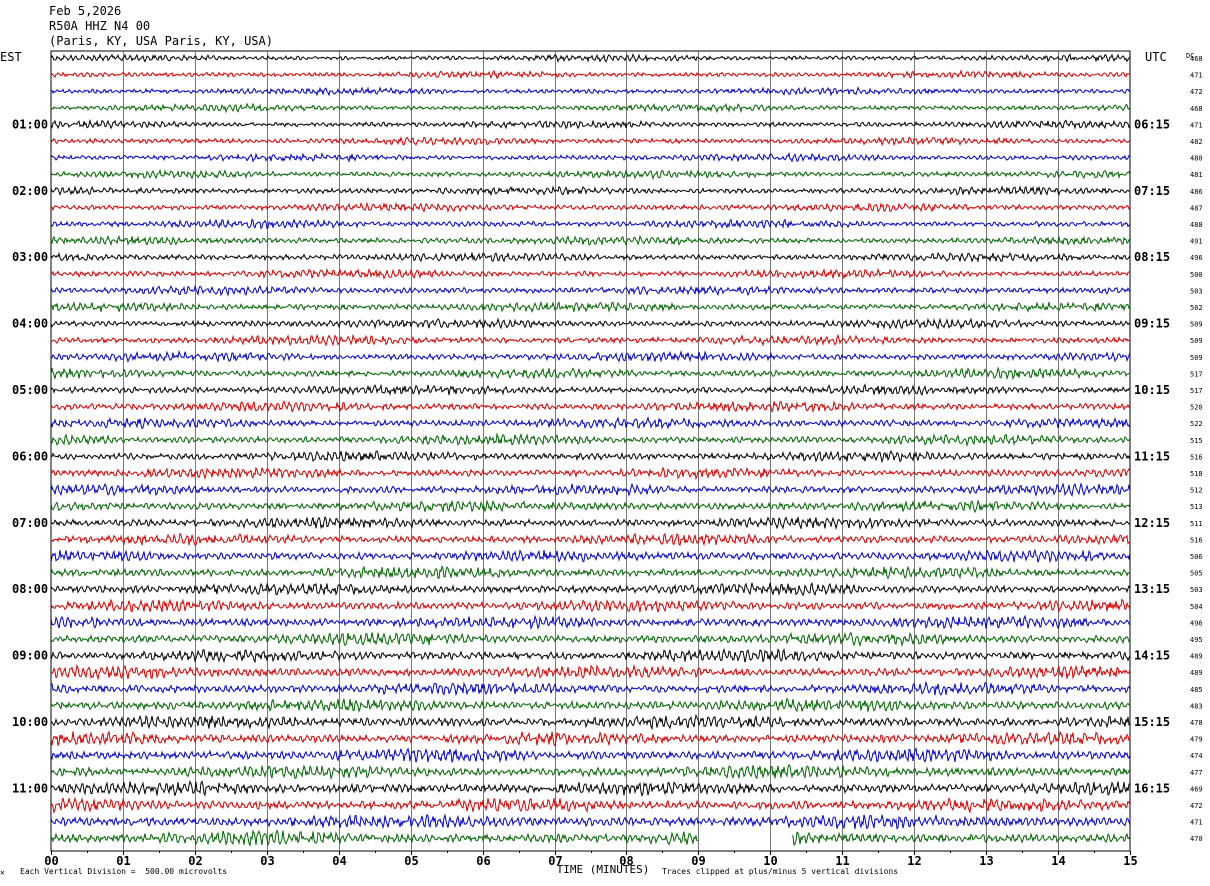  I want to click on est-hour-label: 06:00, so click(30, 456).